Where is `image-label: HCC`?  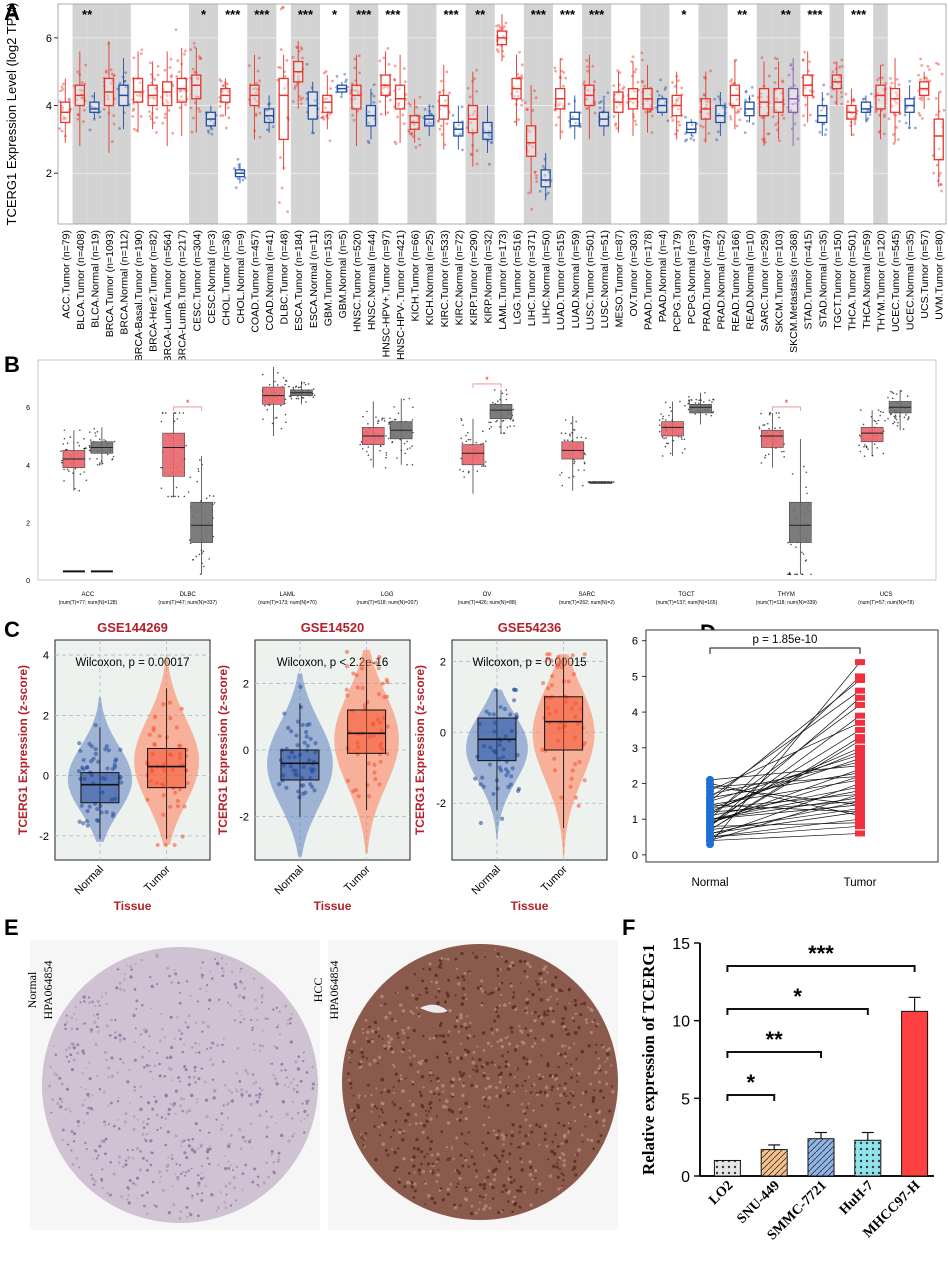 image-label: HCC is located at coordinates (318, 990).